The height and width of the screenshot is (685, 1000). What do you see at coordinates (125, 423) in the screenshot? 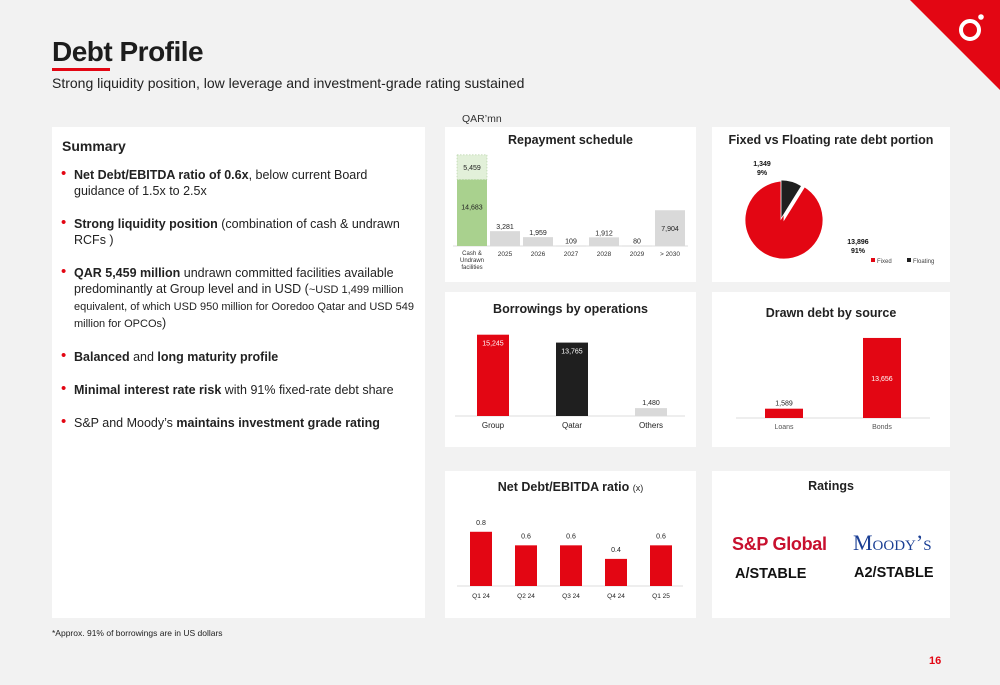
I see `bullet-text: S&P and Moody’s` at bounding box center [125, 423].